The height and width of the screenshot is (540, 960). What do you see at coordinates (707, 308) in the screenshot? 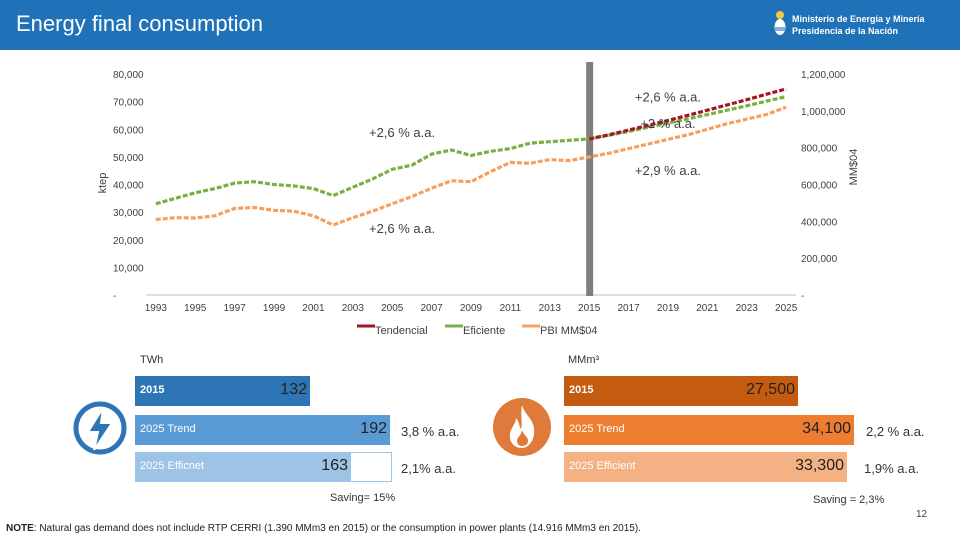
I see `x-tick-label: 2021` at bounding box center [707, 308].